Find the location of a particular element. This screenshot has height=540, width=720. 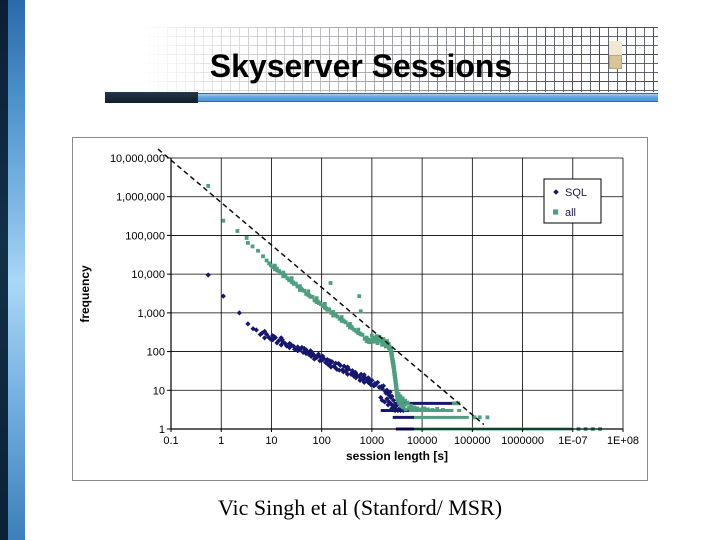

legend-marker-square is located at coordinates (556, 212).